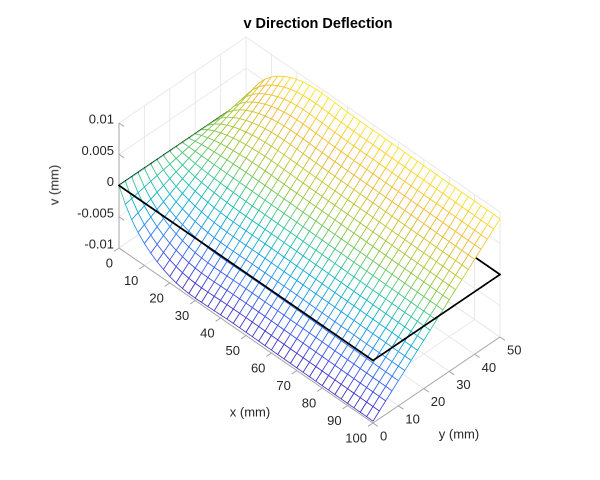 The height and width of the screenshot is (480, 600). What do you see at coordinates (318, 24) in the screenshot?
I see `chart-title: v Direction Deflection` at bounding box center [318, 24].